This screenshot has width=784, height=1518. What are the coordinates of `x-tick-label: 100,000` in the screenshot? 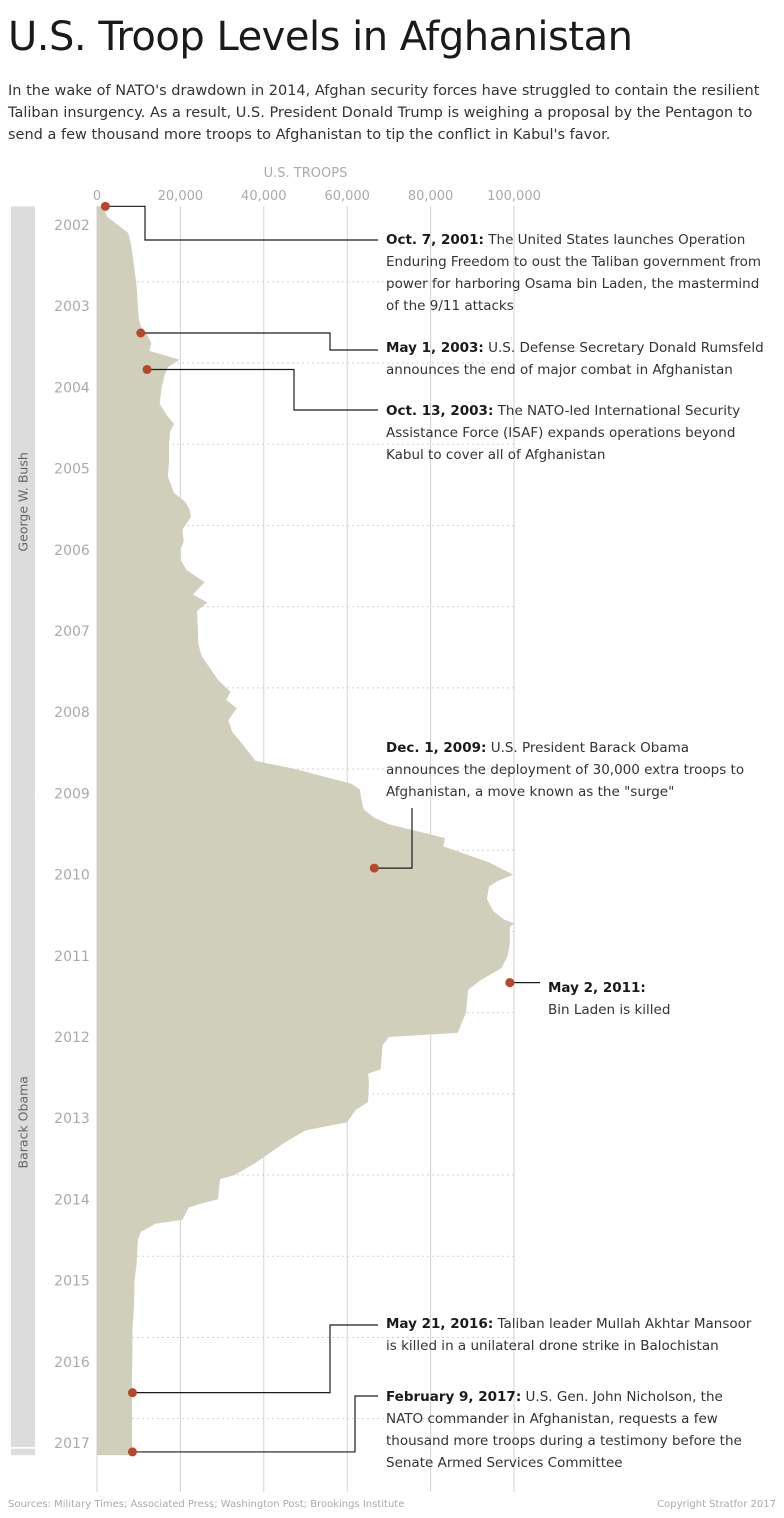 It's located at (514, 196).